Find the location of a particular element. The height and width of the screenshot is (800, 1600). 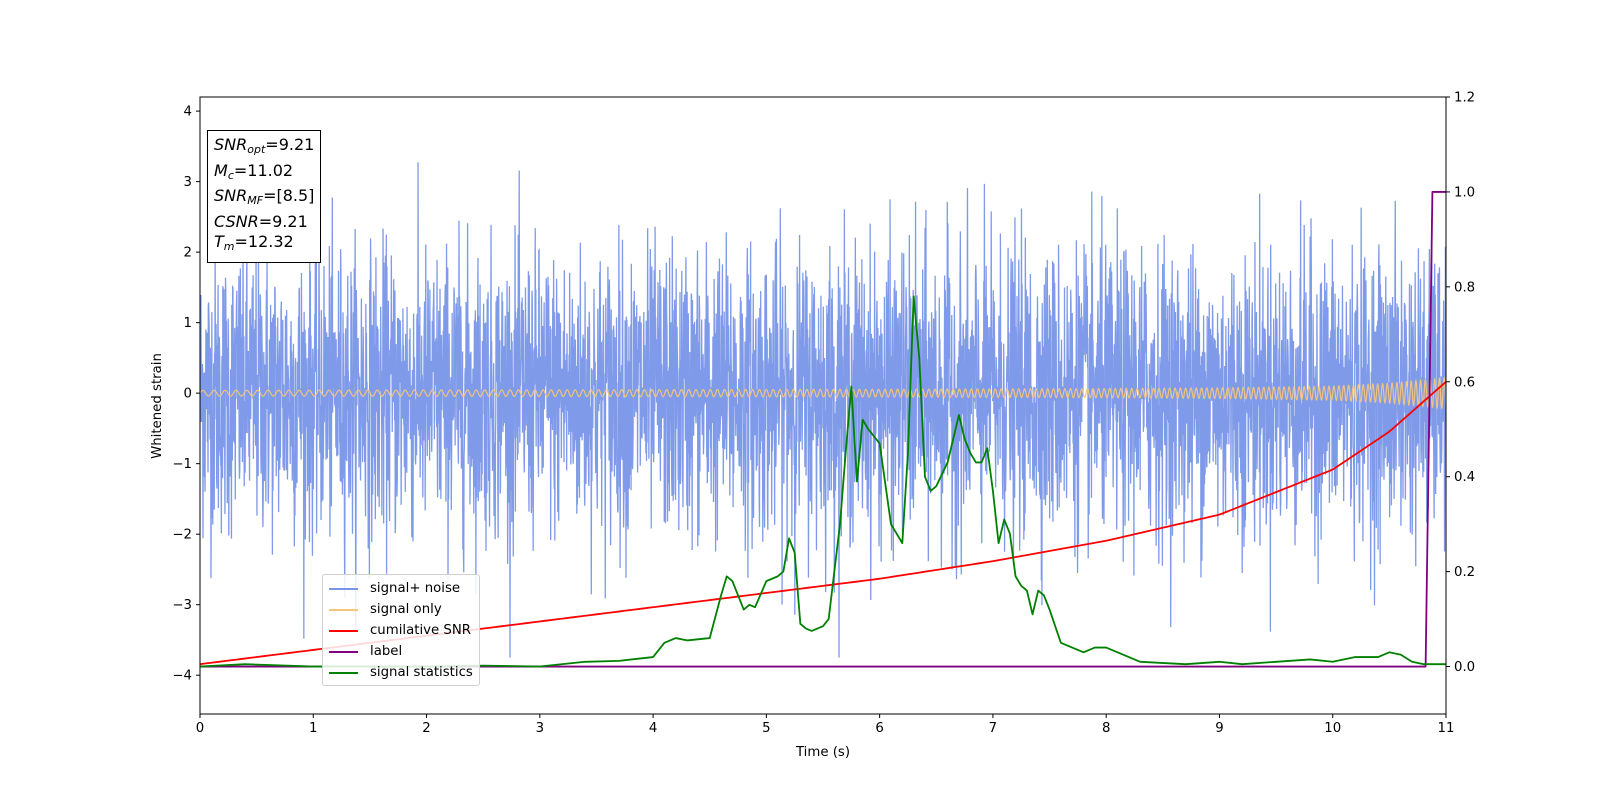

y-right-tick-label: 0.2 is located at coordinates (1464, 572).